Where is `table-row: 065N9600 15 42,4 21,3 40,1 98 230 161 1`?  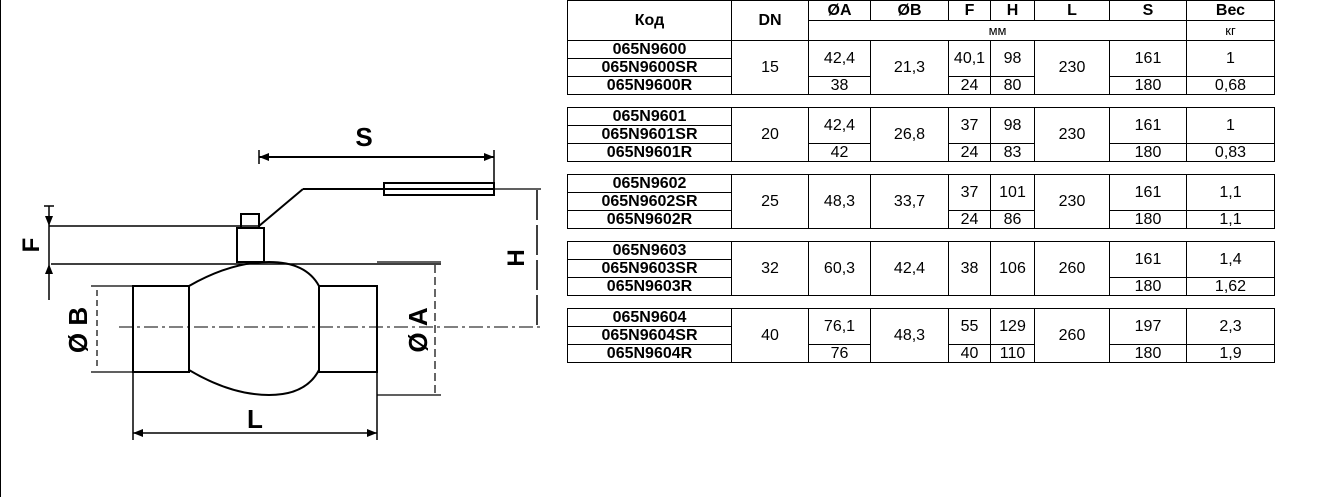 table-row: 065N9600 15 42,4 21,3 40,1 98 230 161 1 is located at coordinates (921, 50).